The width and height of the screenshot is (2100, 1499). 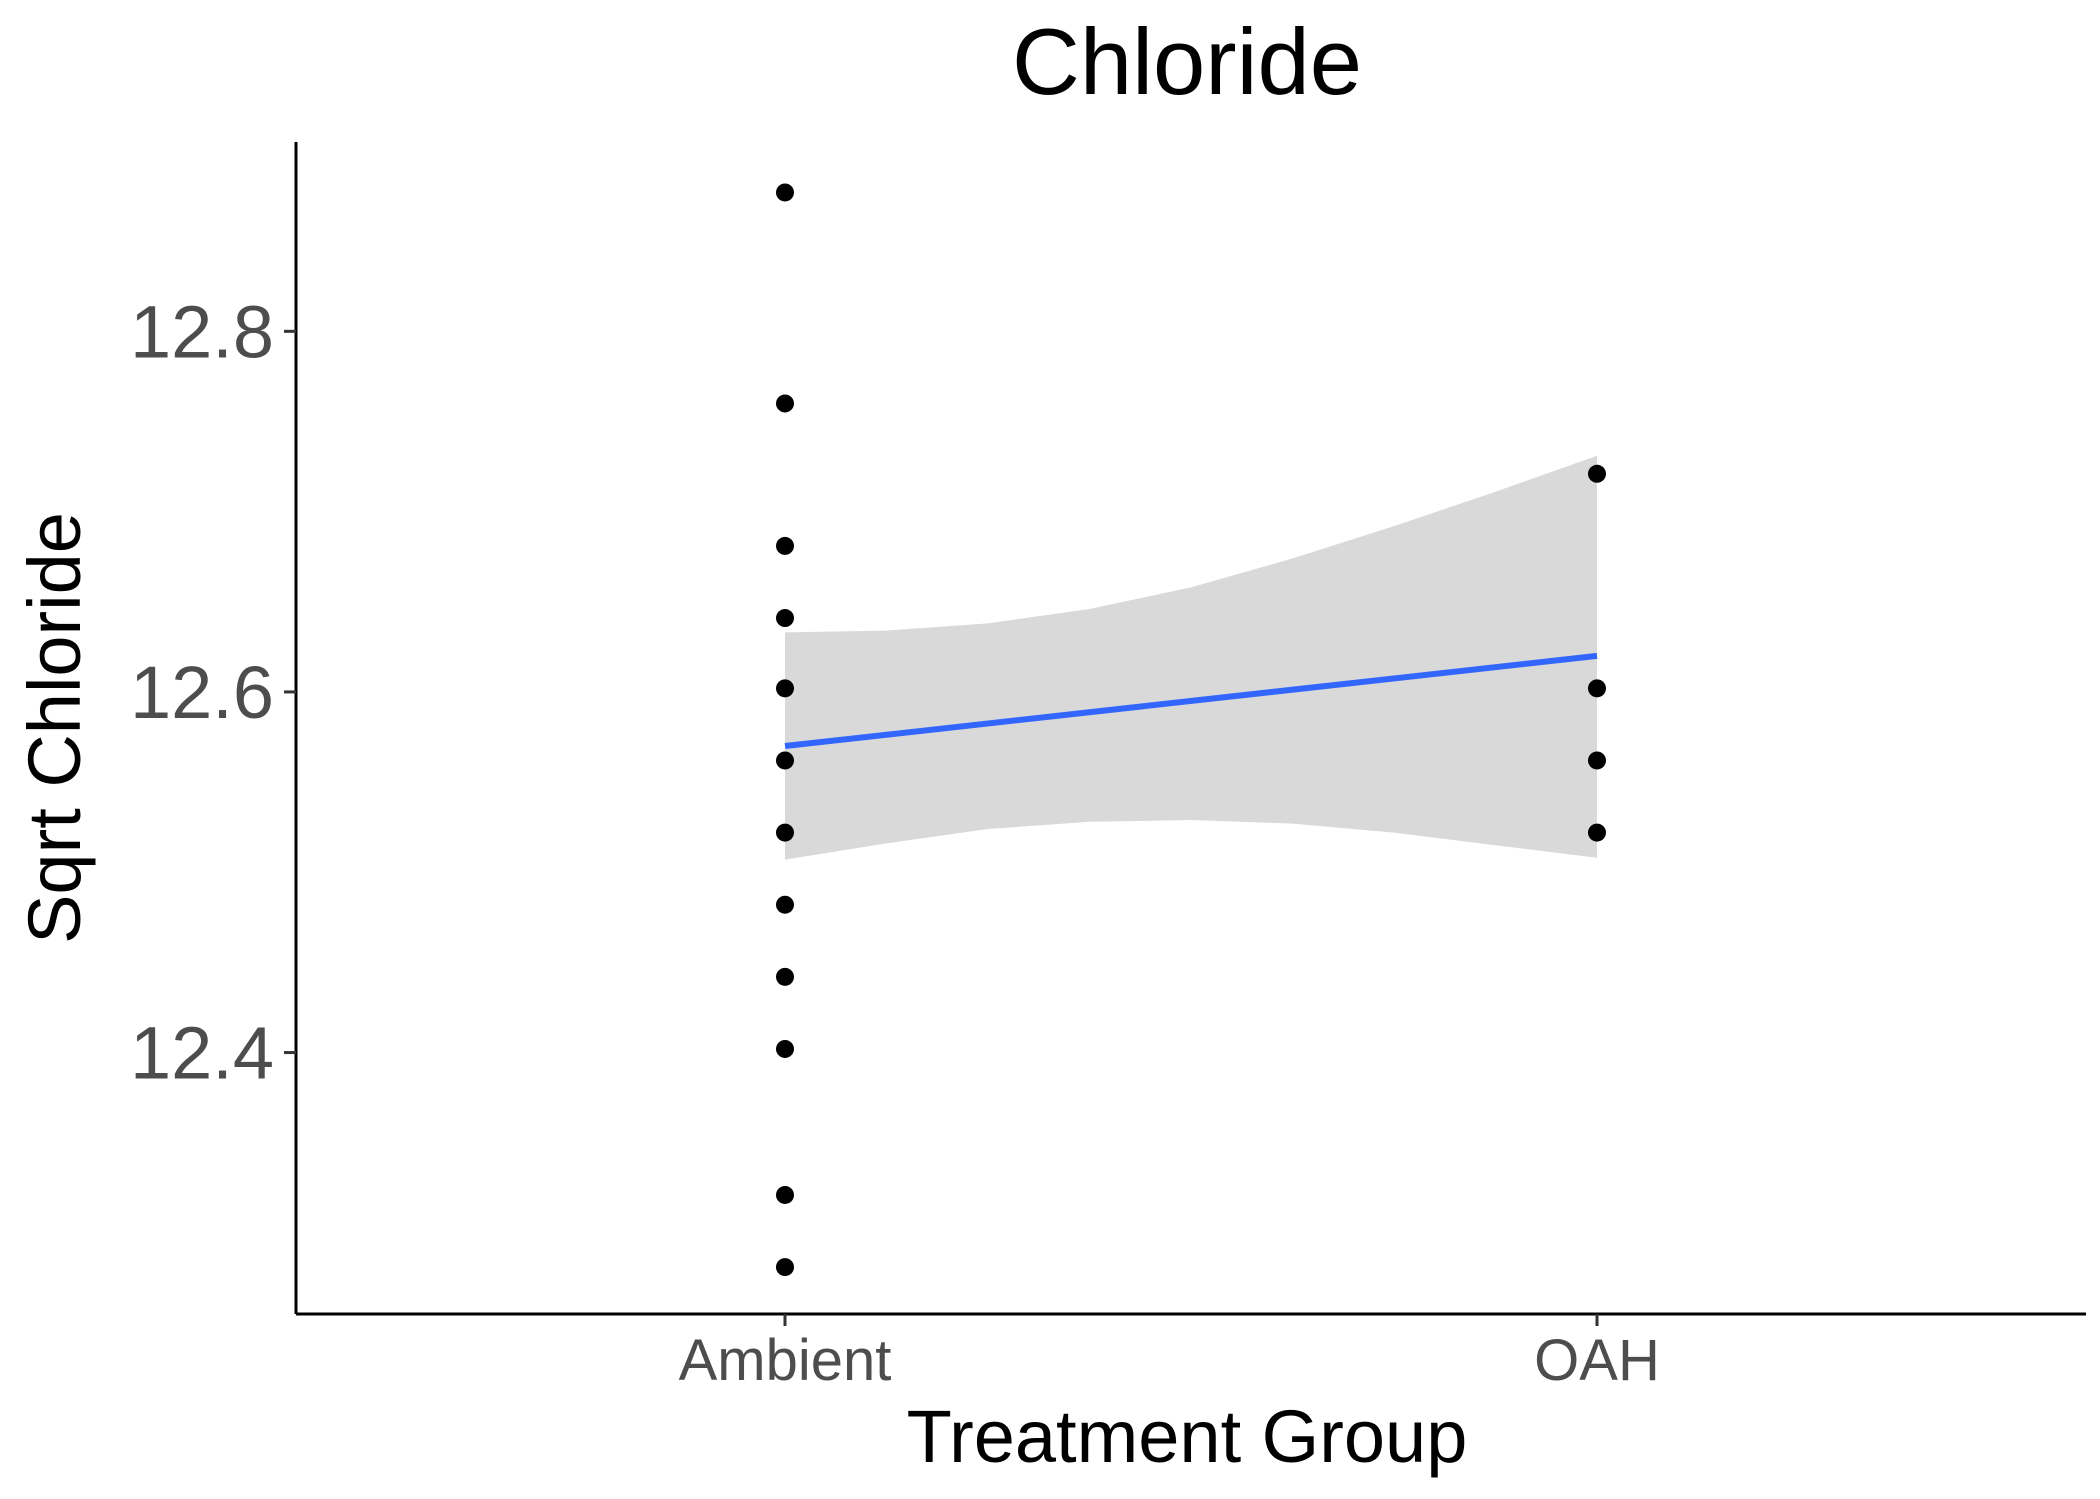 What do you see at coordinates (1169, 1353) in the screenshot?
I see `x-axis-ticks: Ambient OAH` at bounding box center [1169, 1353].